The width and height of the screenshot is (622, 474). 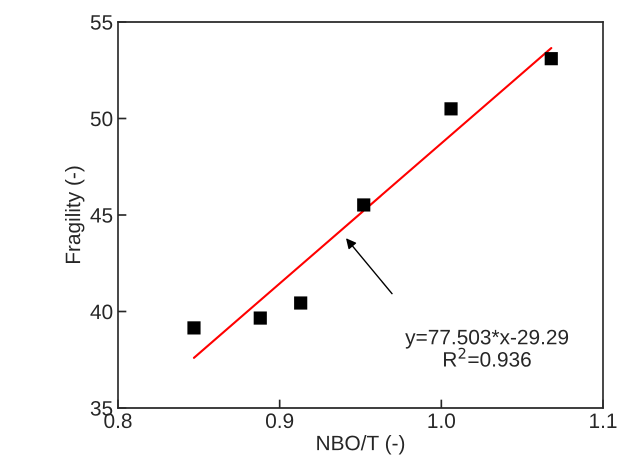 I want to click on y-tick-label: 45, so click(x=101, y=215).